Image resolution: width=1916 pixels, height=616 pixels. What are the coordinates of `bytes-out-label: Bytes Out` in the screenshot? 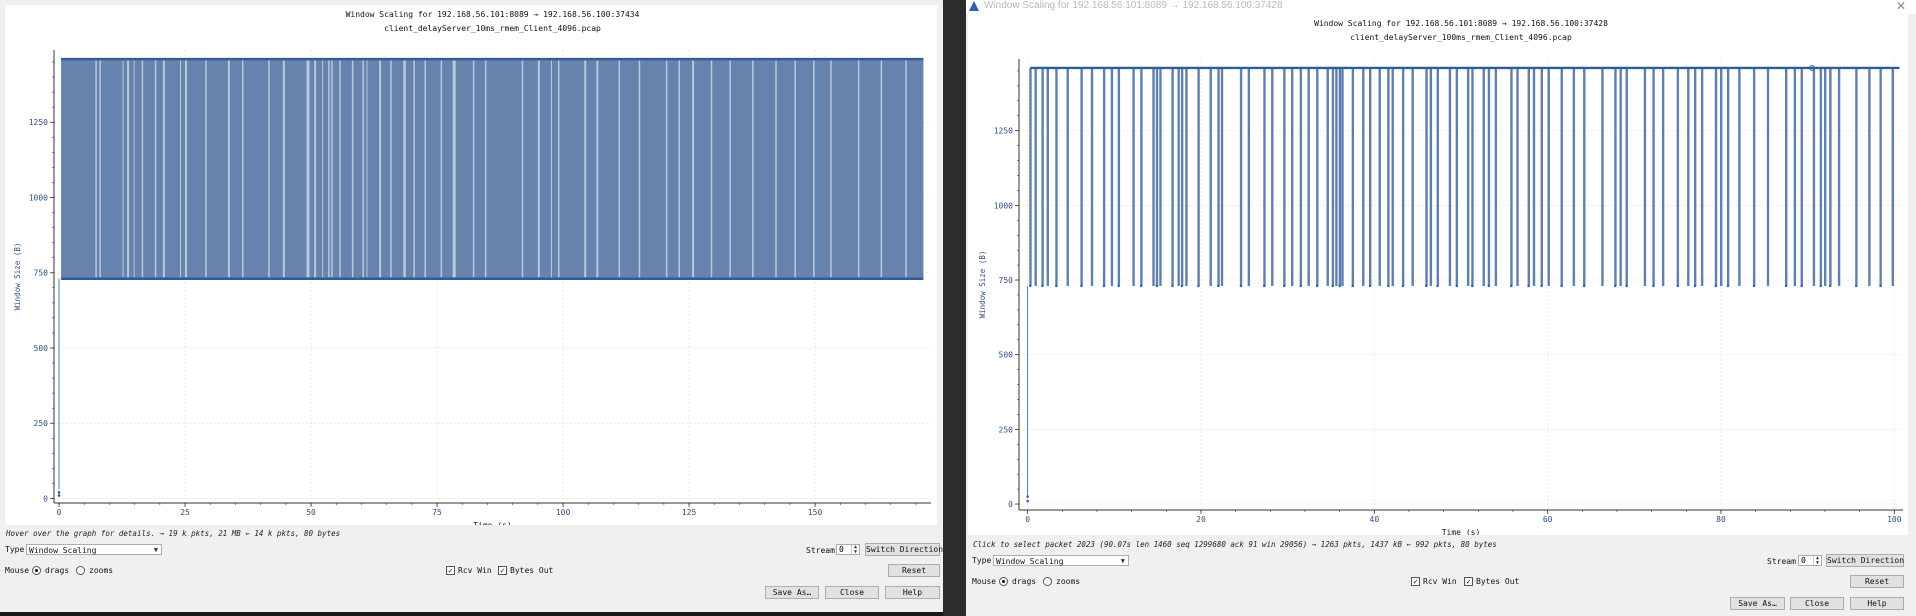 It's located at (532, 570).